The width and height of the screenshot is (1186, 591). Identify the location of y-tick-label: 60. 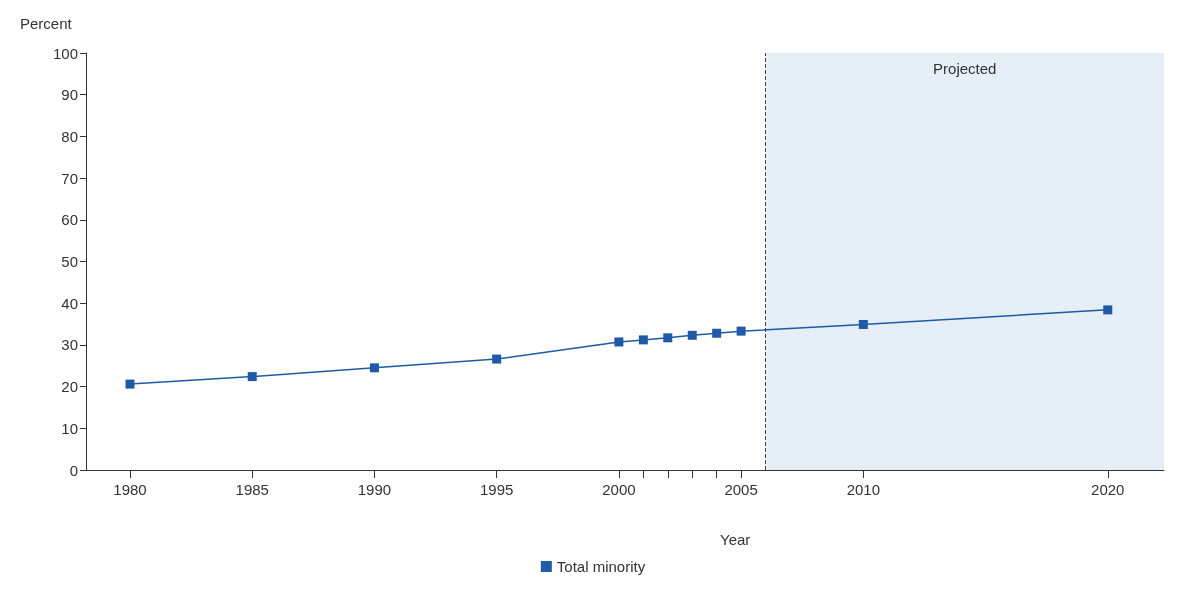
(69, 220).